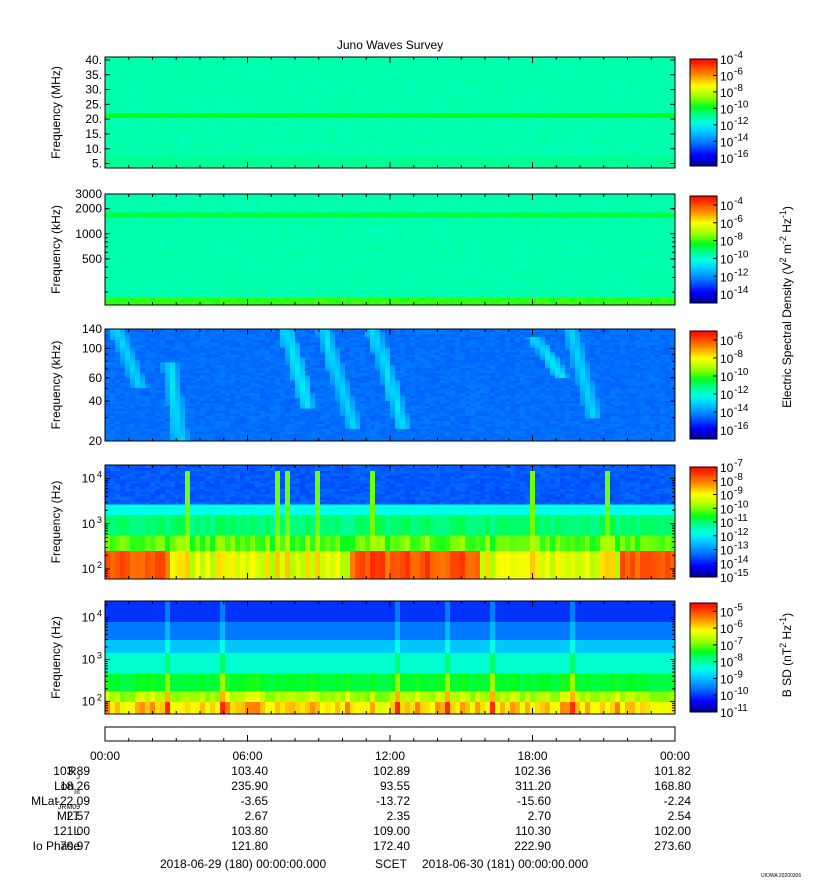 The image size is (815, 880). I want to click on ephemeris-value: 110.30, so click(533, 831).